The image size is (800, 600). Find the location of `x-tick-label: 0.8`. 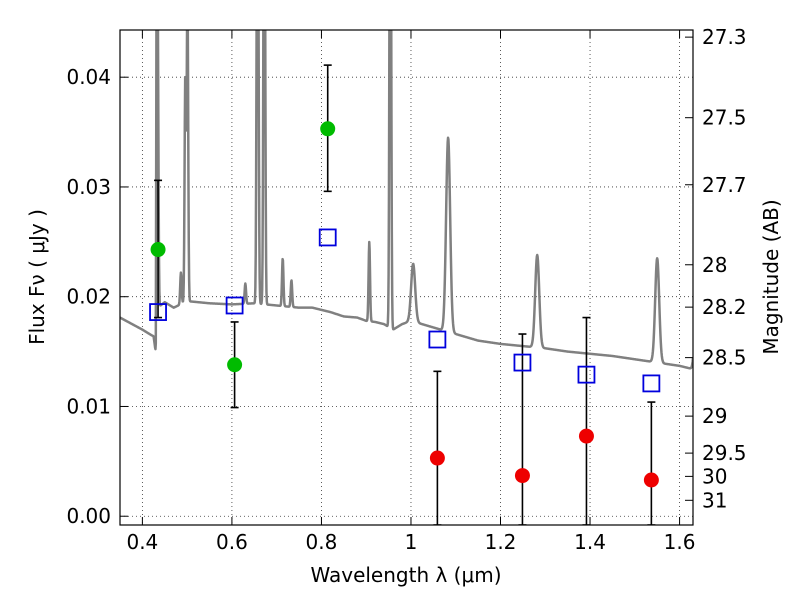

x-tick-label: 0.8 is located at coordinates (322, 542).